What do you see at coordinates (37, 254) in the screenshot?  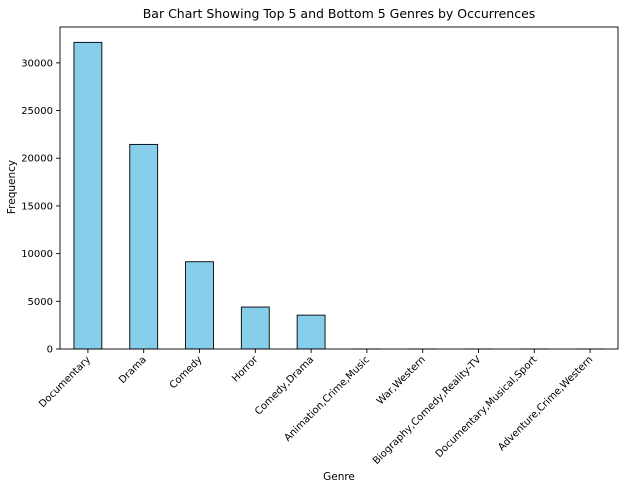 I see `y-tick-label: 10000` at bounding box center [37, 254].